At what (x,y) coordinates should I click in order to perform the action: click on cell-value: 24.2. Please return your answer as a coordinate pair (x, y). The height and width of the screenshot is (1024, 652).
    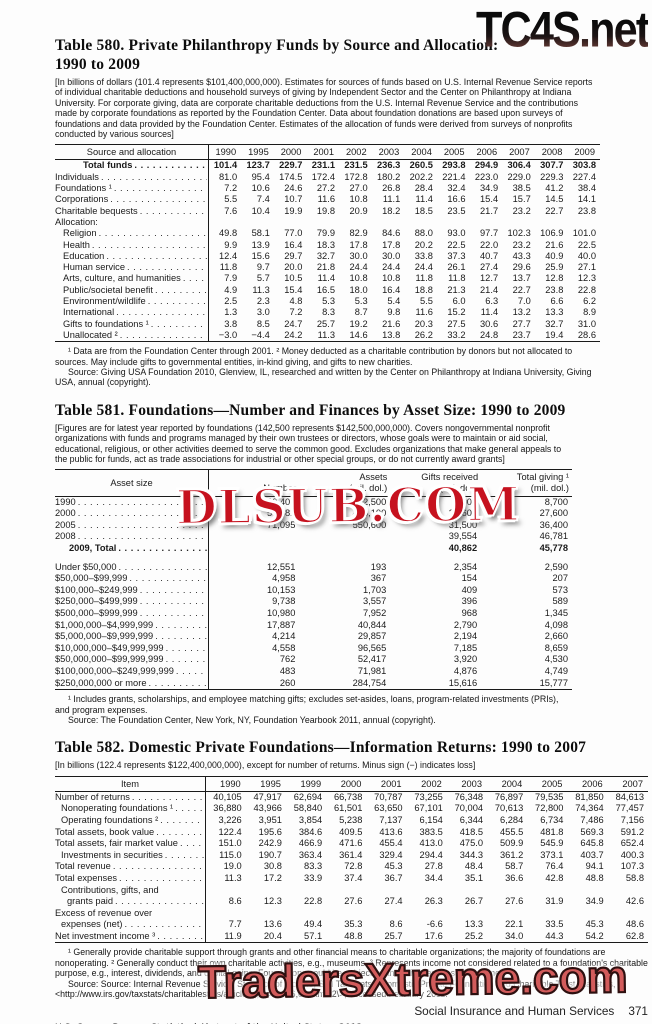
    Looking at the image, I should click on (293, 334).